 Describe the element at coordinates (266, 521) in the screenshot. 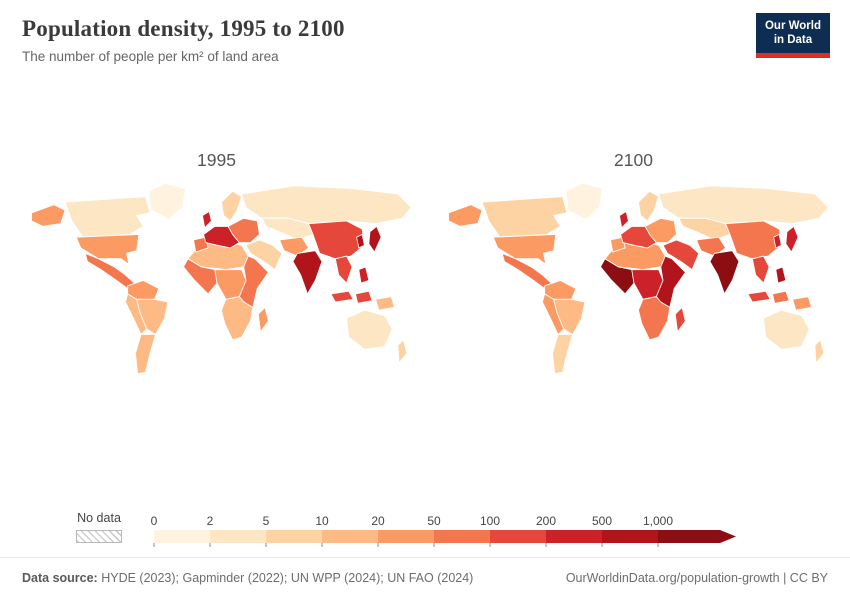

I see `legend-tick-label: 5` at that location.